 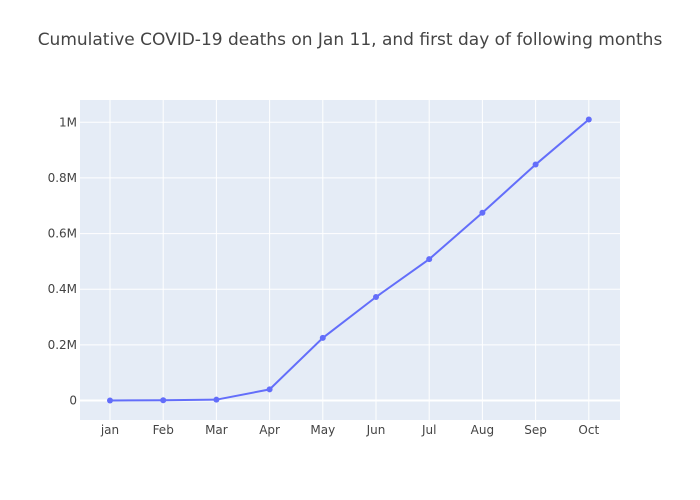 I want to click on x-tick-label: Oct, so click(x=588, y=430).